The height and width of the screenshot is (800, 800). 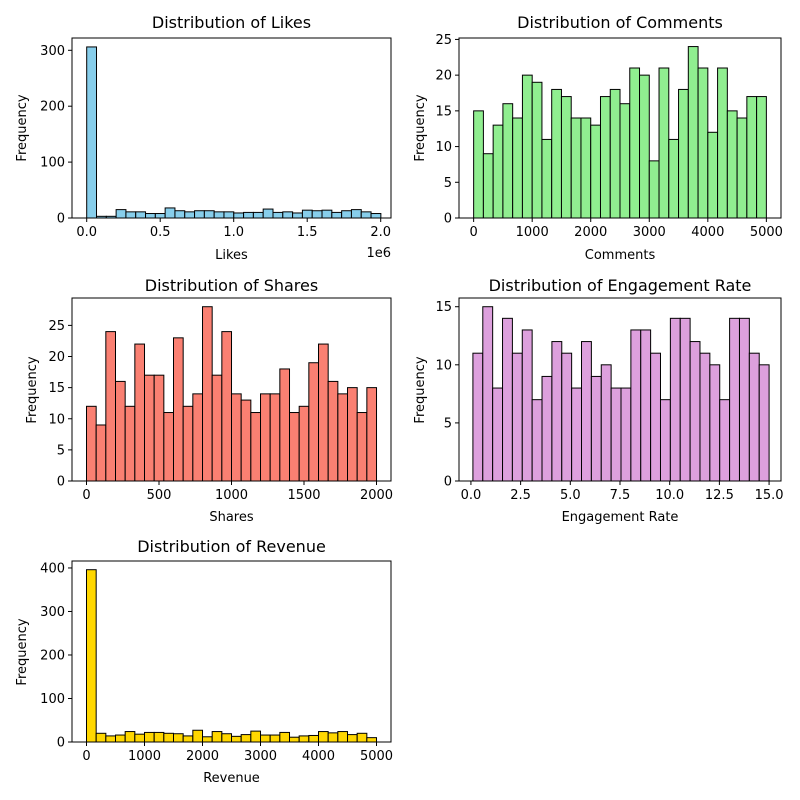 What do you see at coordinates (620, 495) in the screenshot?
I see `x-tick-label: 7.5` at bounding box center [620, 495].